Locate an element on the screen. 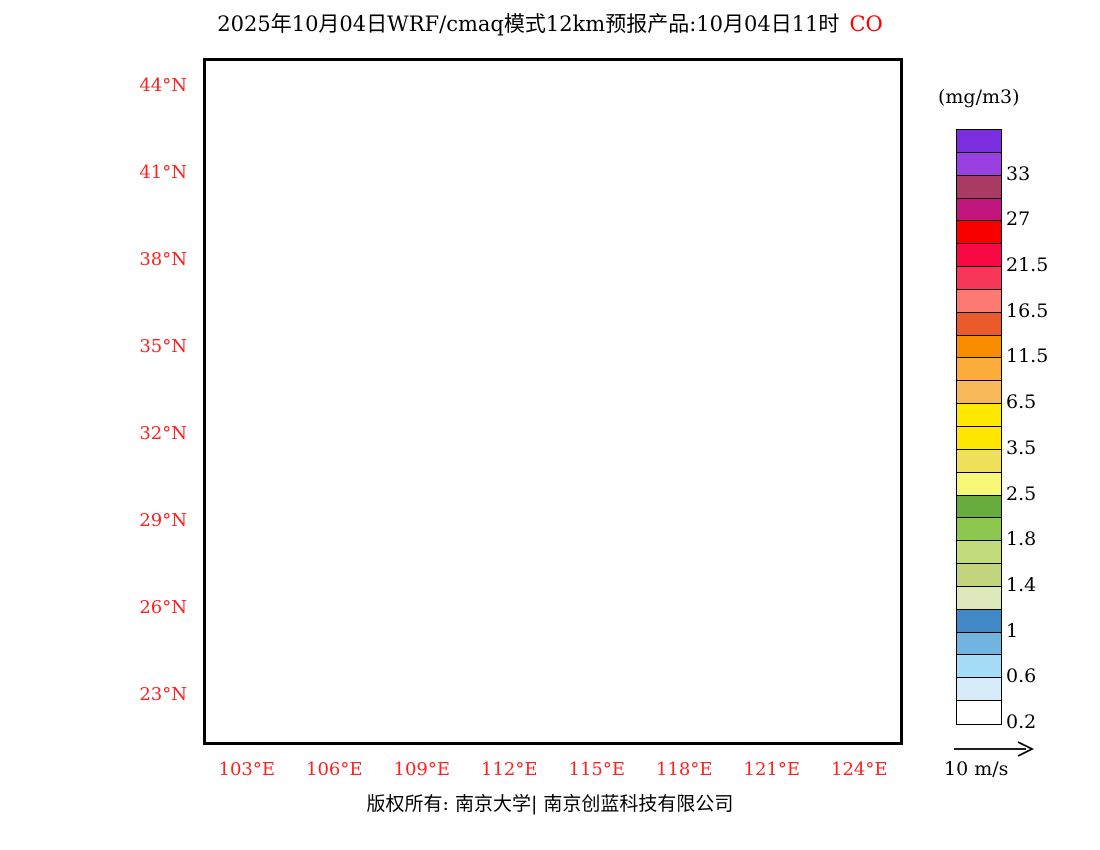 This screenshot has height=850, width=1100. colorbar-tick-label: 21.5 is located at coordinates (1027, 265).